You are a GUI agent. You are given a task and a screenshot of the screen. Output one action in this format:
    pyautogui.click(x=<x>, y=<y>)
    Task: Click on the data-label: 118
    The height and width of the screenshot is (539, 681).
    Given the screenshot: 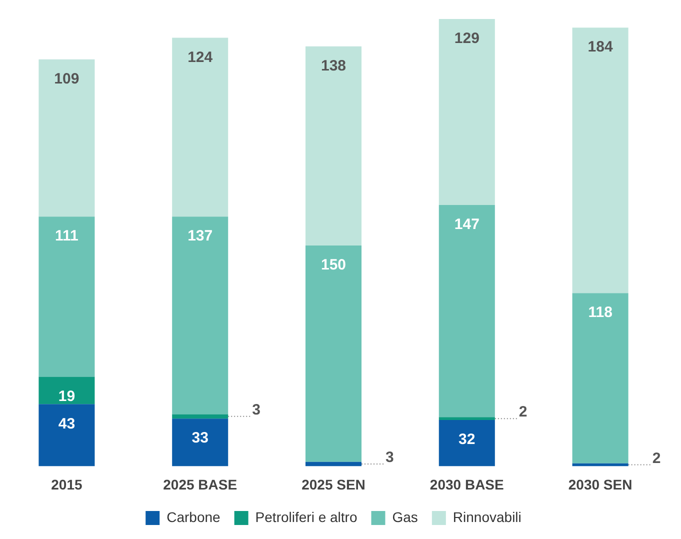 What is the action you would take?
    pyautogui.click(x=600, y=313)
    